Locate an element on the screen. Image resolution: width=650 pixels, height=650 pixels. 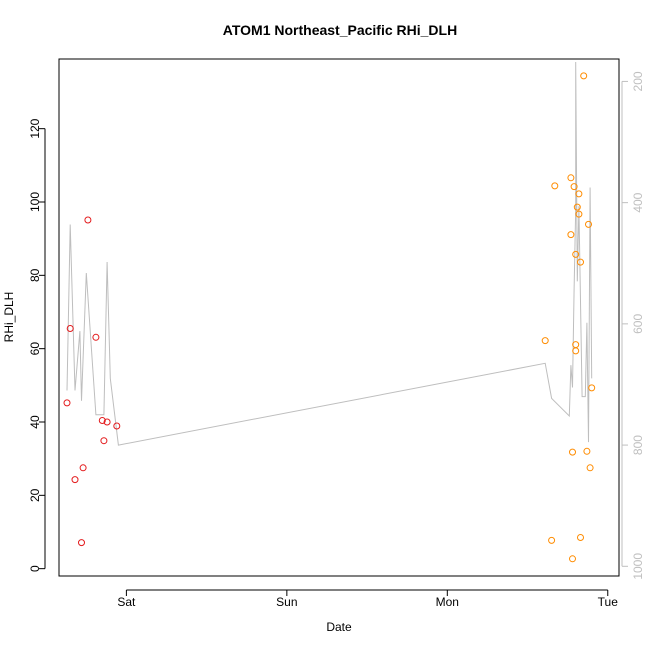
y-right-tick-label: 1000 is located at coordinates (638, 566).